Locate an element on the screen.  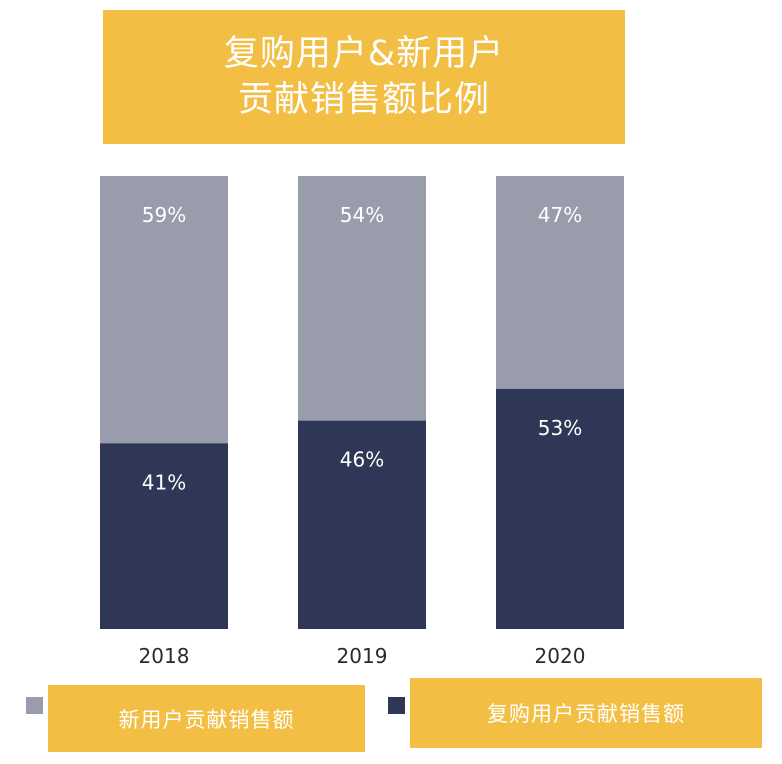
bar-new-users-2019 is located at coordinates (362, 298).